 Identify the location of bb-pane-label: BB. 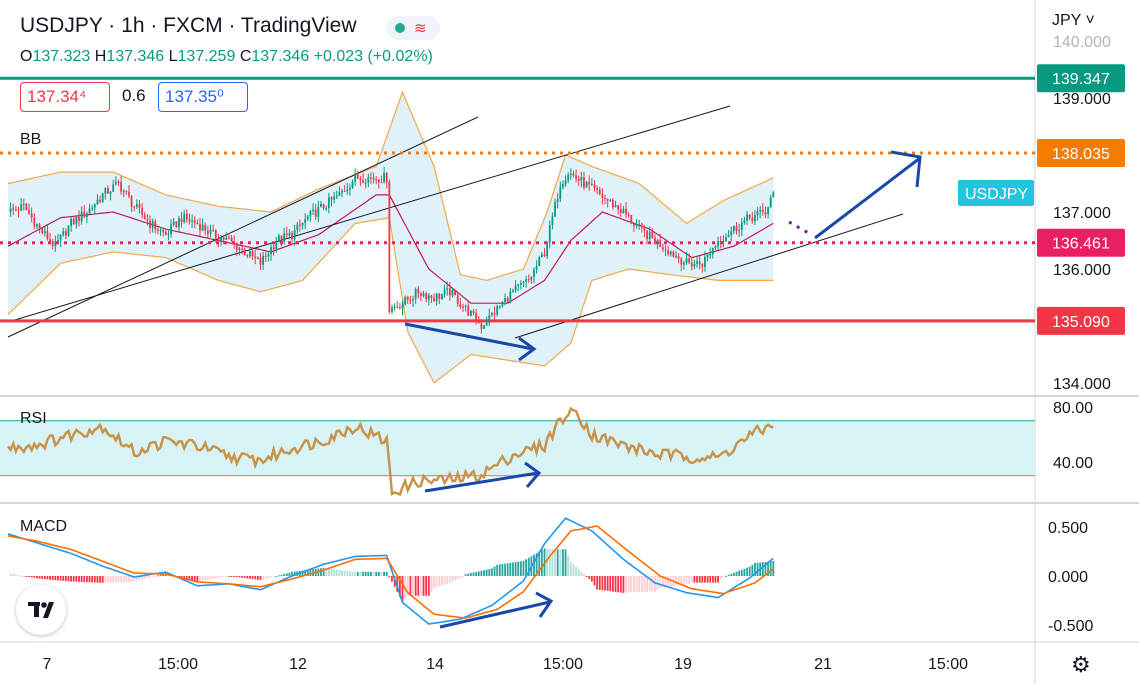
(31, 139).